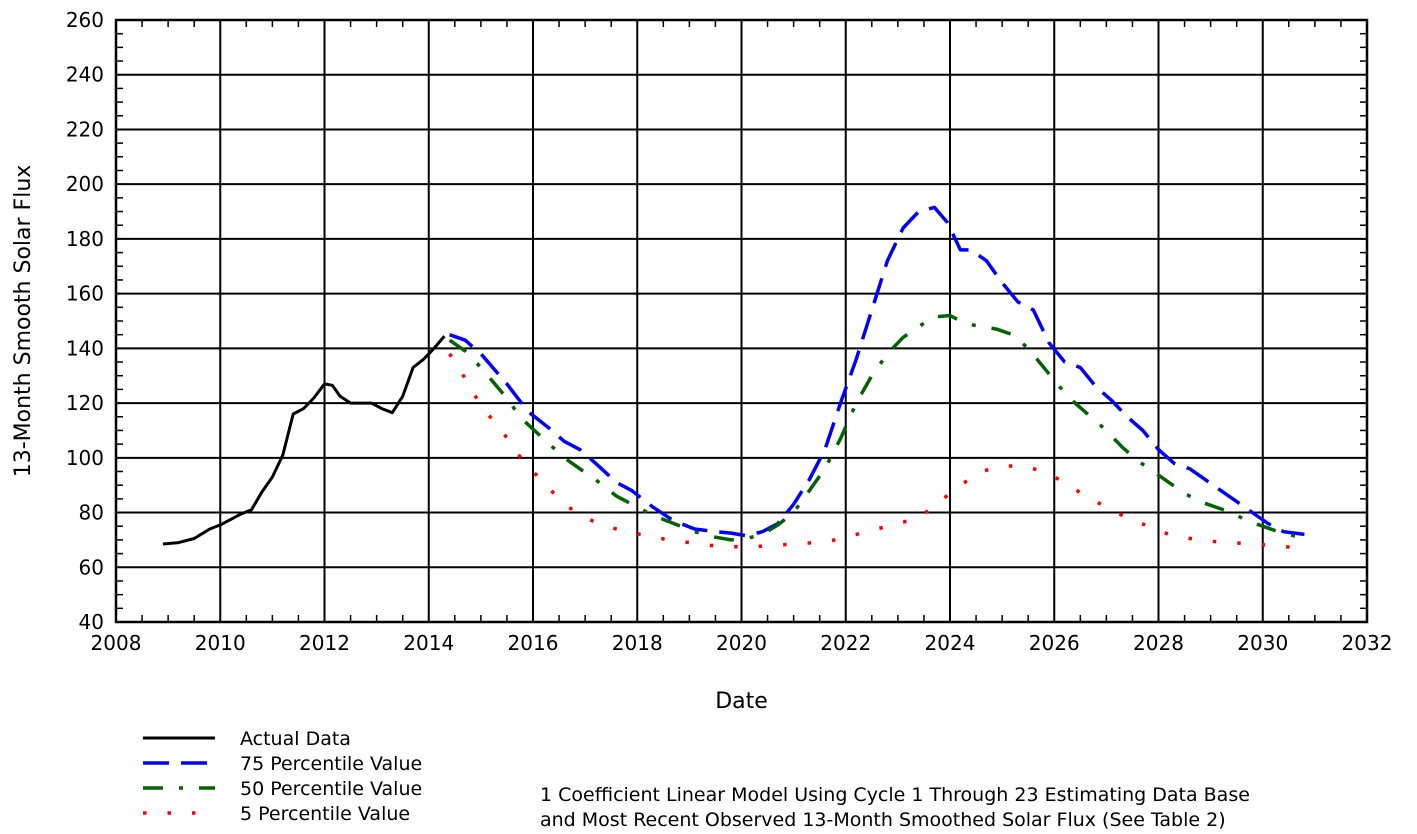 The image size is (1417, 834). What do you see at coordinates (1262, 643) in the screenshot?
I see `x-tick-label: 2030` at bounding box center [1262, 643].